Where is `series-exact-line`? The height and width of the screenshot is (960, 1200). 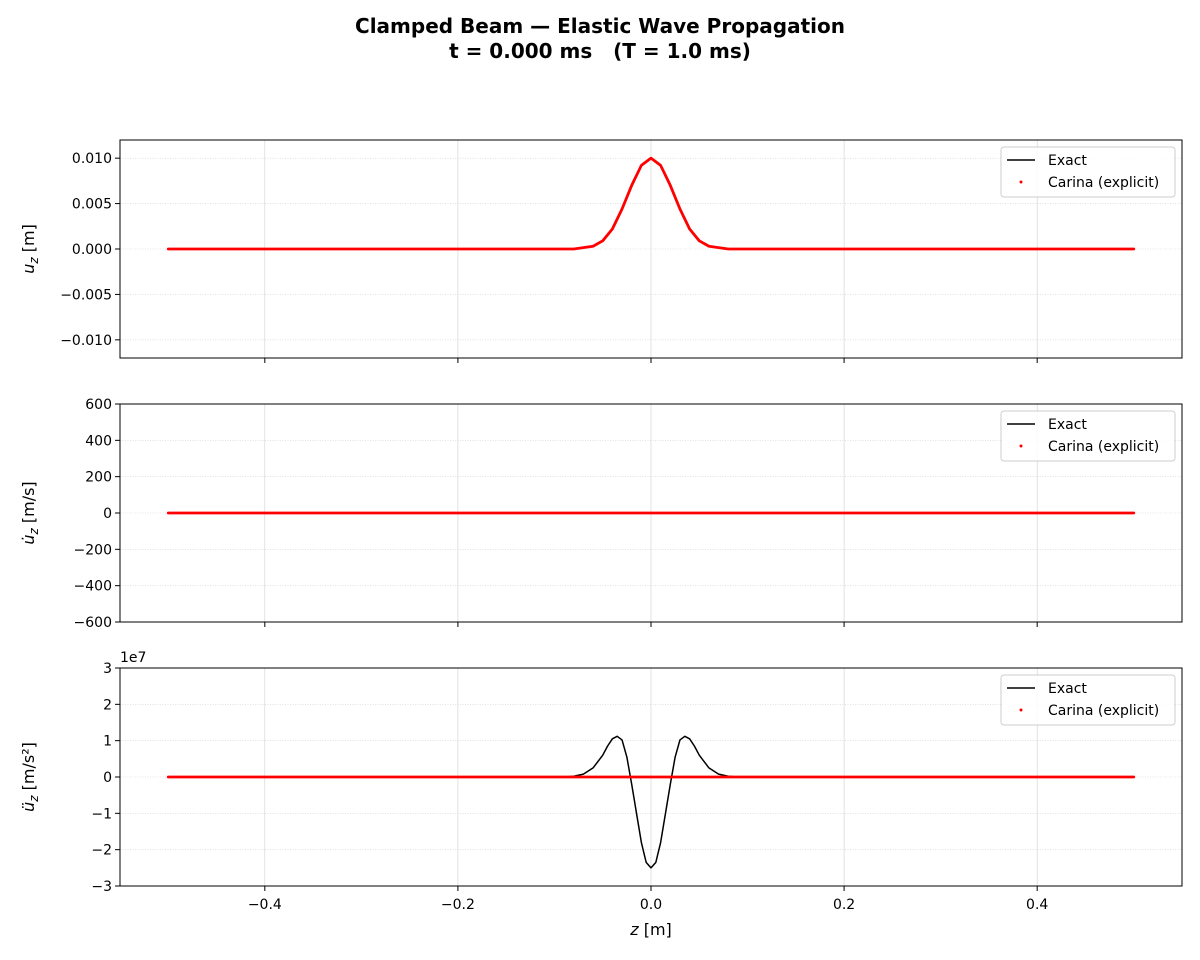 series-exact-line is located at coordinates (651, 802).